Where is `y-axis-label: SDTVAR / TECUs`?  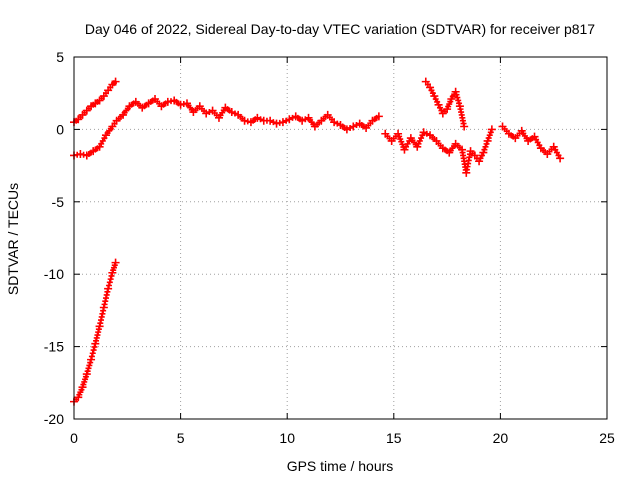
y-axis-label: SDTVAR / TECUs is located at coordinates (13, 239).